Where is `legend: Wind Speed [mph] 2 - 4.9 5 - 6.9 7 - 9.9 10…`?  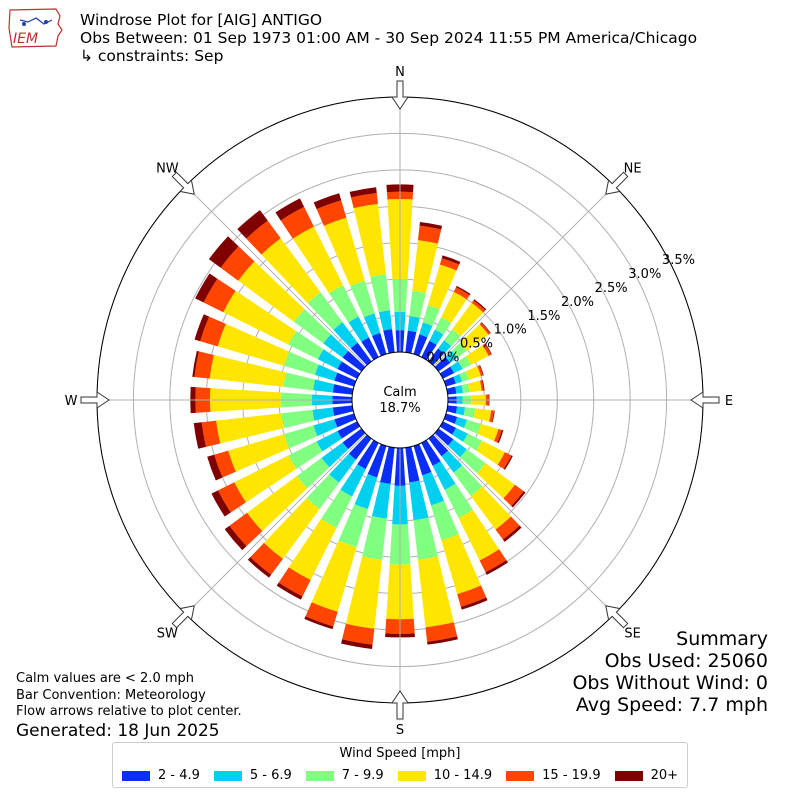 legend: Wind Speed [mph] 2 - 4.9 5 - 6.9 7 - 9.9 10… is located at coordinates (400, 765).